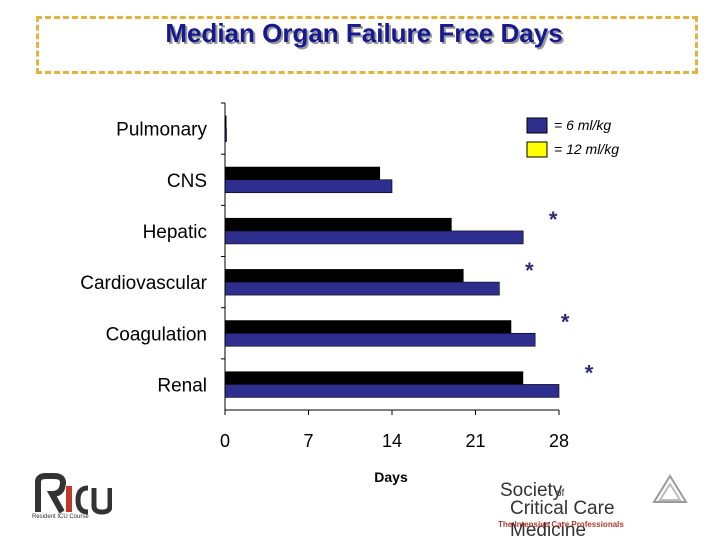  Describe the element at coordinates (175, 232) in the screenshot. I see `category-label: Hepatic` at that location.